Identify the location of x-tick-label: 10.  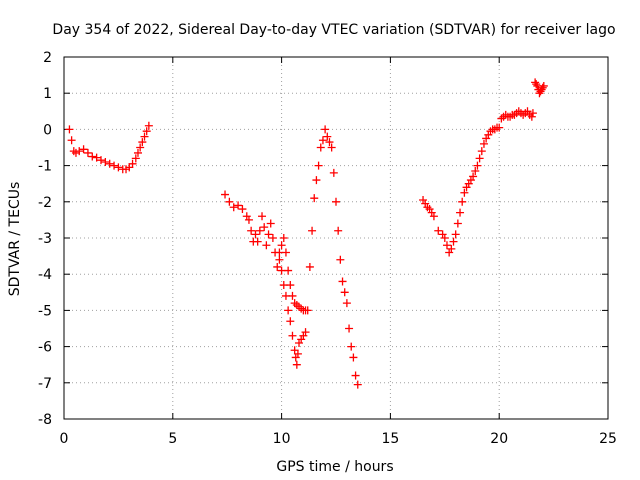
(282, 439).